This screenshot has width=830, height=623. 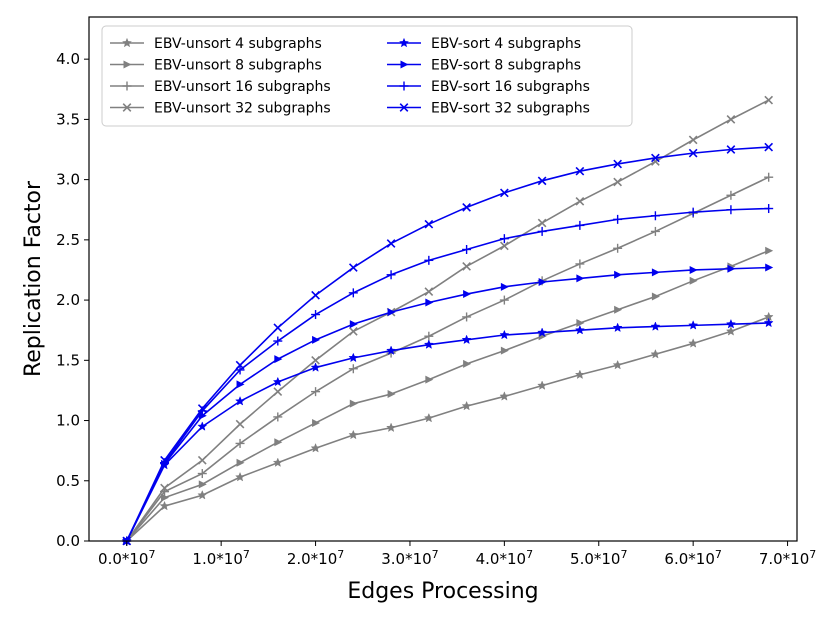 I want to click on x-tick-label: 1.0*107, so click(x=220, y=558).